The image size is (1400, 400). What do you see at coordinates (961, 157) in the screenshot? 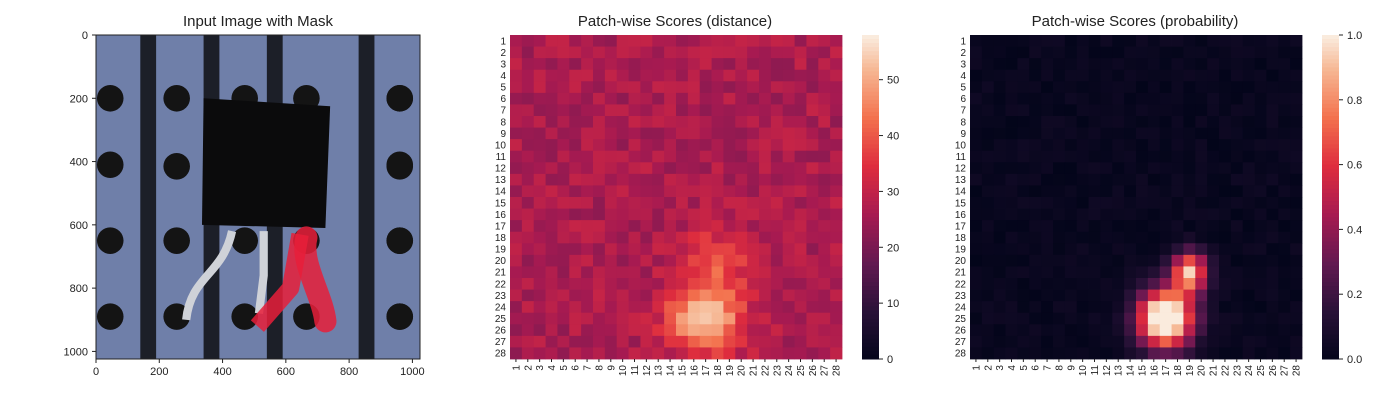
I see `y-tick-label: 11` at bounding box center [961, 157].